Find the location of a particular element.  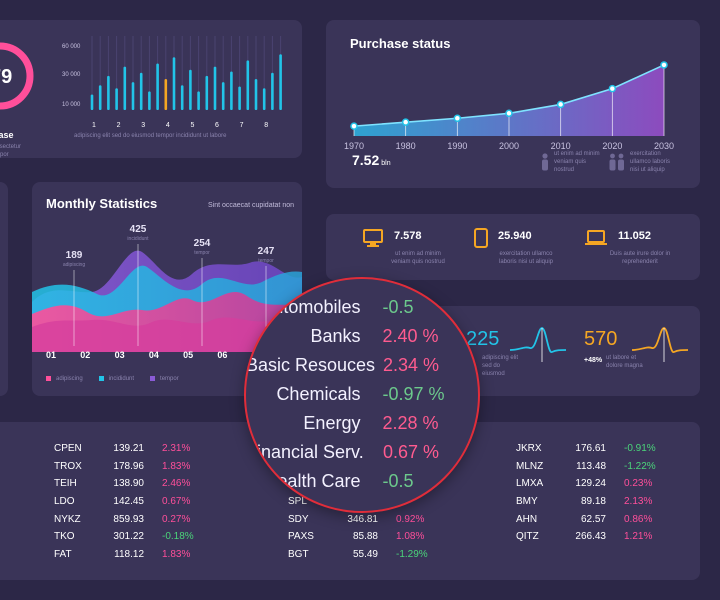

month-label: 03 is located at coordinates (119, 355).